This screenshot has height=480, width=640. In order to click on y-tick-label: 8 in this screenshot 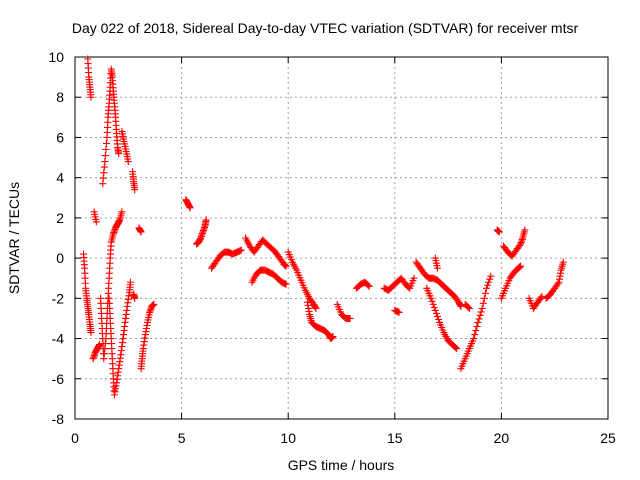, I will do `click(60, 97)`.